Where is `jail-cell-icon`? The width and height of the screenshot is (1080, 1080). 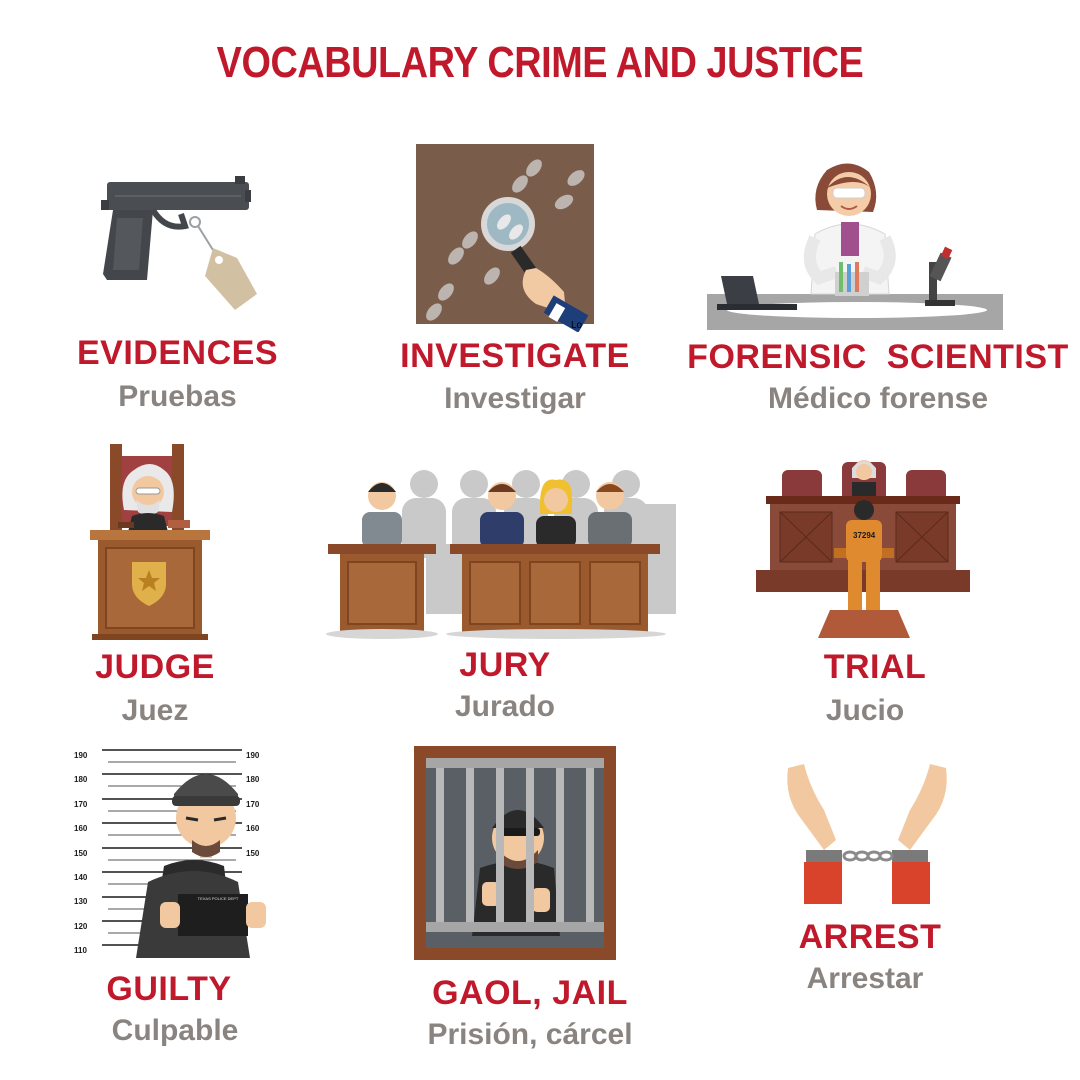
jail-cell-icon is located at coordinates (516, 855).